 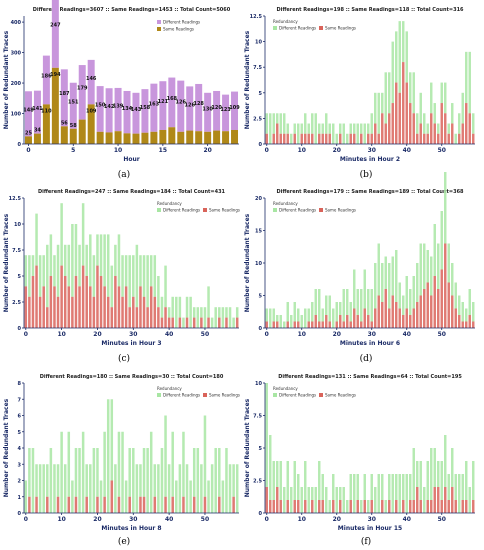 I want to click on legend-title: Redundancy, so click(x=285, y=388).